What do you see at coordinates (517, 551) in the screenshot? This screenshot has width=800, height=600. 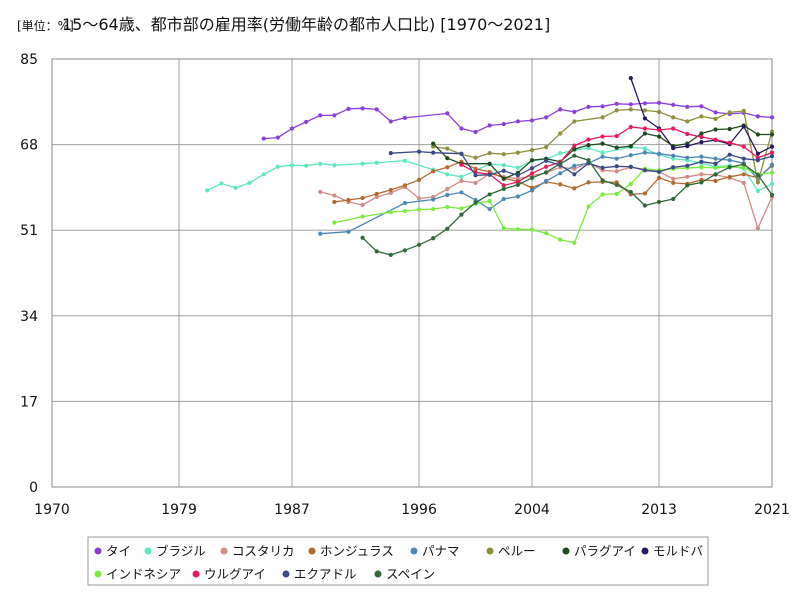 I see `legend-label: ペルー` at bounding box center [517, 551].